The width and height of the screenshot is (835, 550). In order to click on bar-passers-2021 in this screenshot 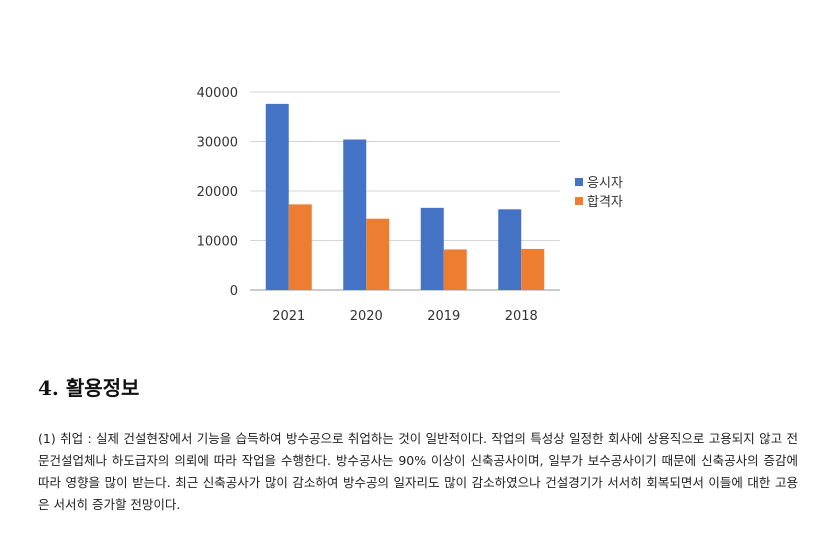, I will do `click(300, 247)`.